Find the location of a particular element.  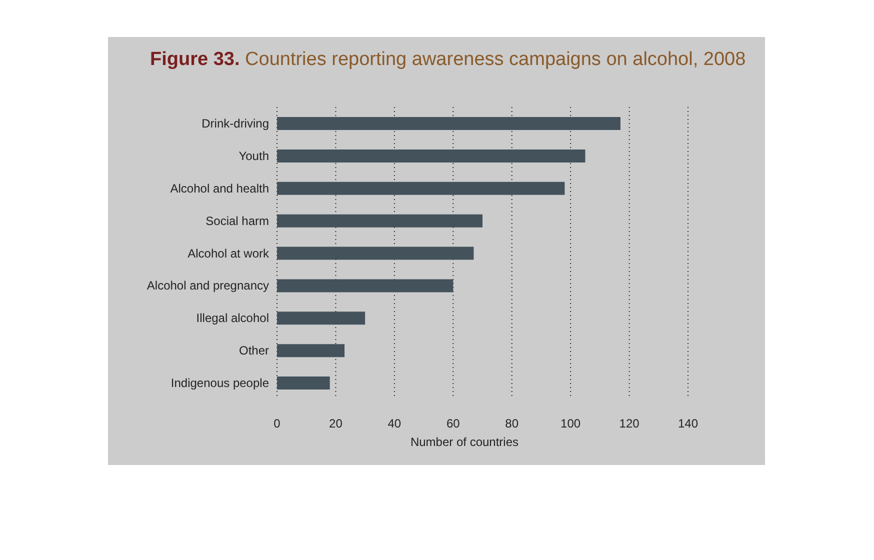

y-tick-label: Indigenous people is located at coordinates (220, 383).